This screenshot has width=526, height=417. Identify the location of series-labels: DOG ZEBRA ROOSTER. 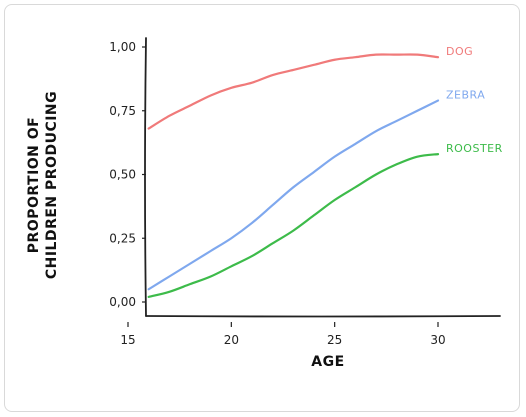
(474, 100).